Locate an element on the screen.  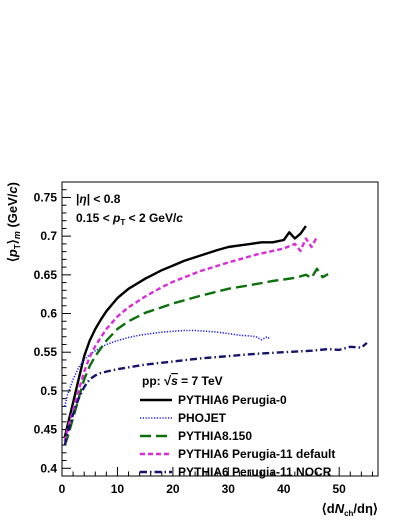
x-tick-label: 50 is located at coordinates (340, 489).